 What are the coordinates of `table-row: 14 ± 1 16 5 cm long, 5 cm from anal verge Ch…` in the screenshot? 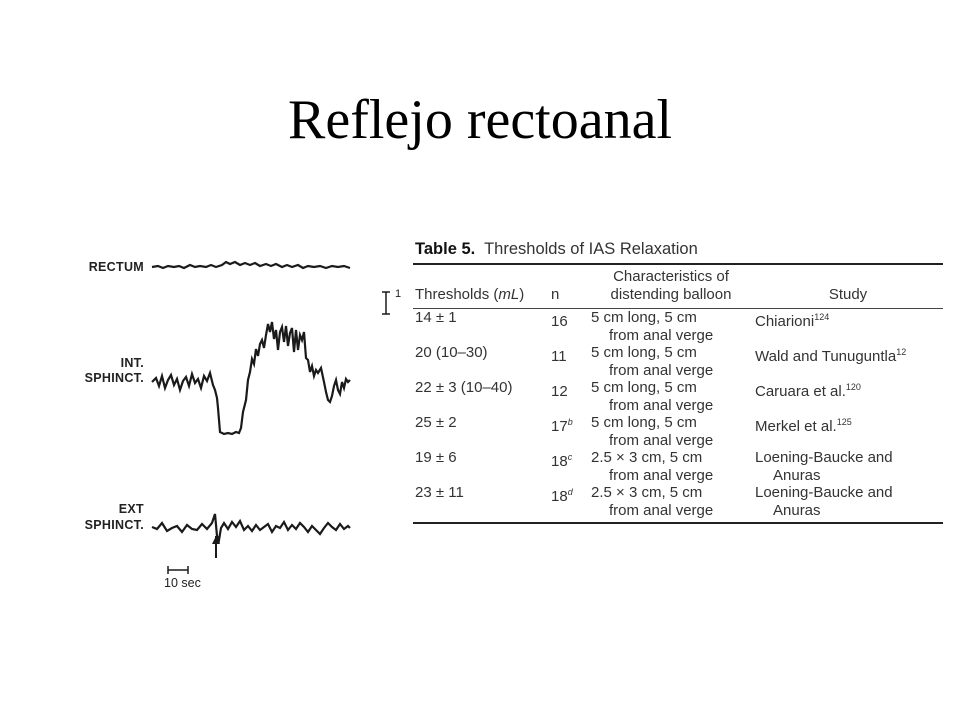 It's located at (678, 327).